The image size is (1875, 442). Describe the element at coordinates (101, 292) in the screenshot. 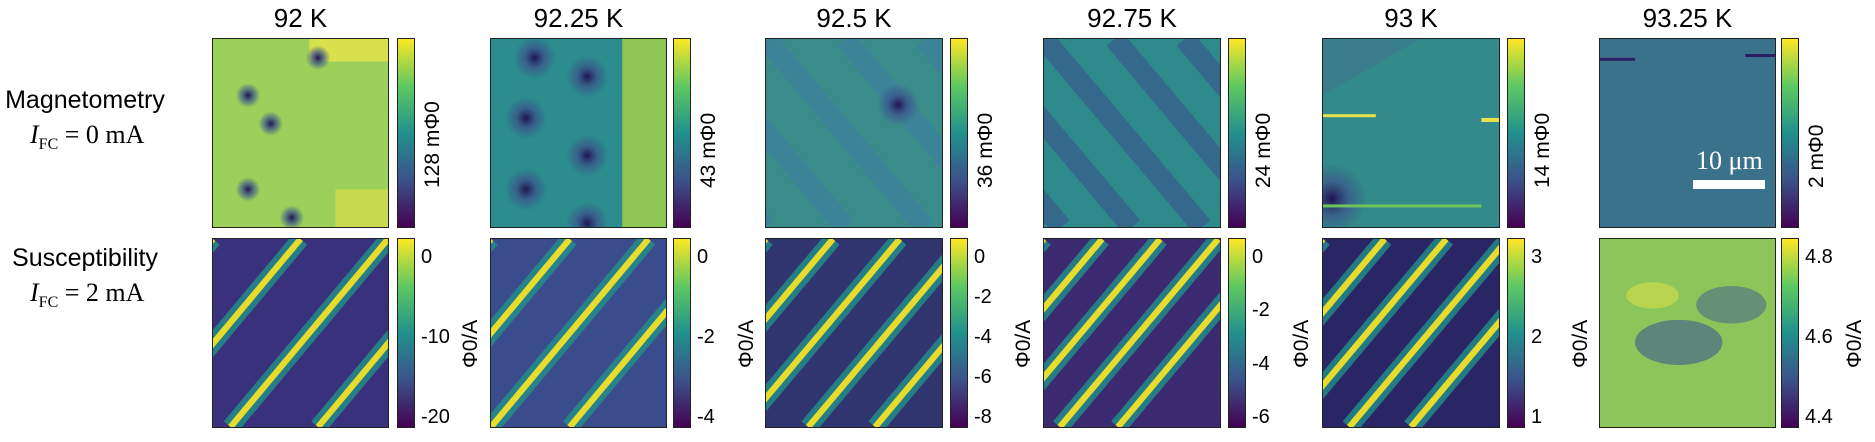

I see `formula-rest: = 2 mA` at that location.